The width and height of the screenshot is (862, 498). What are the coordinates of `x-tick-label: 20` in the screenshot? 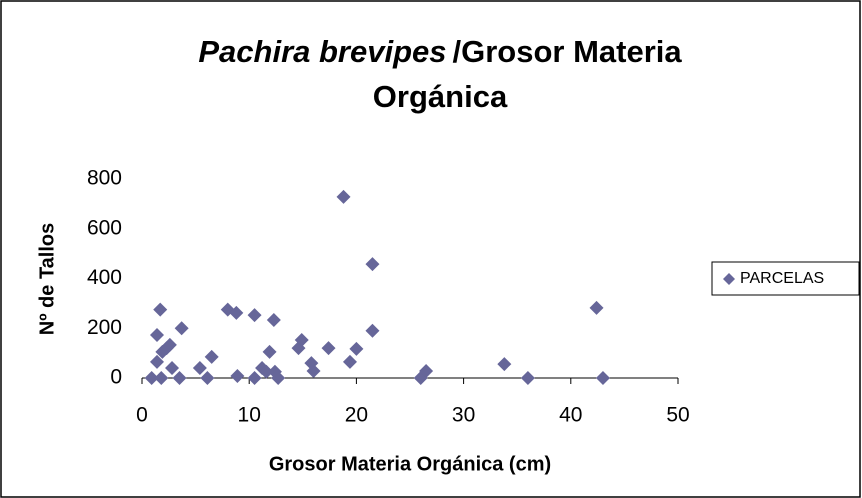 It's located at (356, 415).